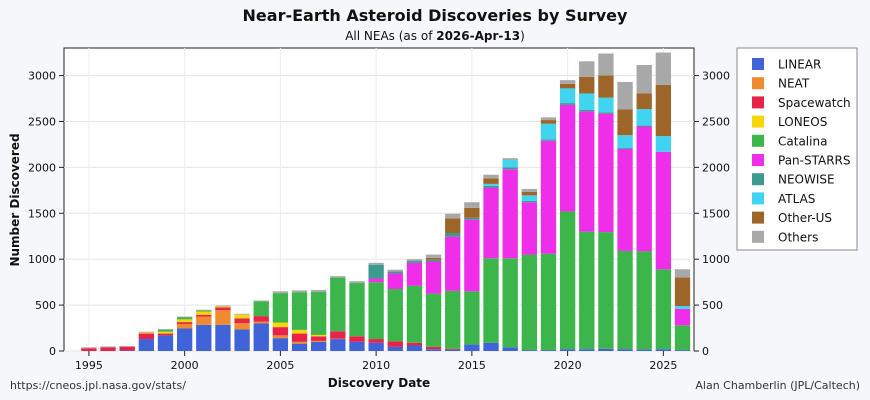 This screenshot has width=870, height=400. I want to click on y-tick-label: 2500, so click(42, 121).